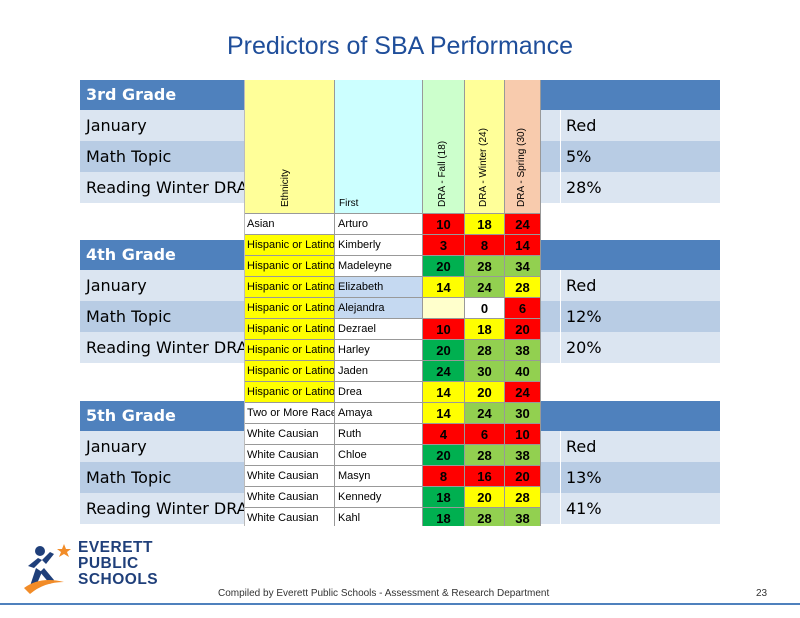 This screenshot has width=800, height=618. What do you see at coordinates (485, 476) in the screenshot?
I see `dra-winter-cell: 16` at bounding box center [485, 476].